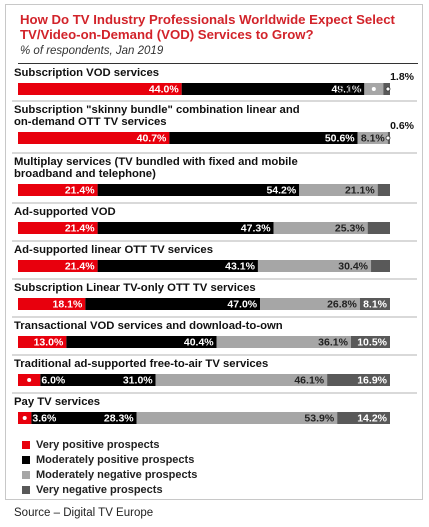 Image resolution: width=429 pixels, height=527 pixels. I want to click on data-label-moderately-positive: 47.0%, so click(242, 305).